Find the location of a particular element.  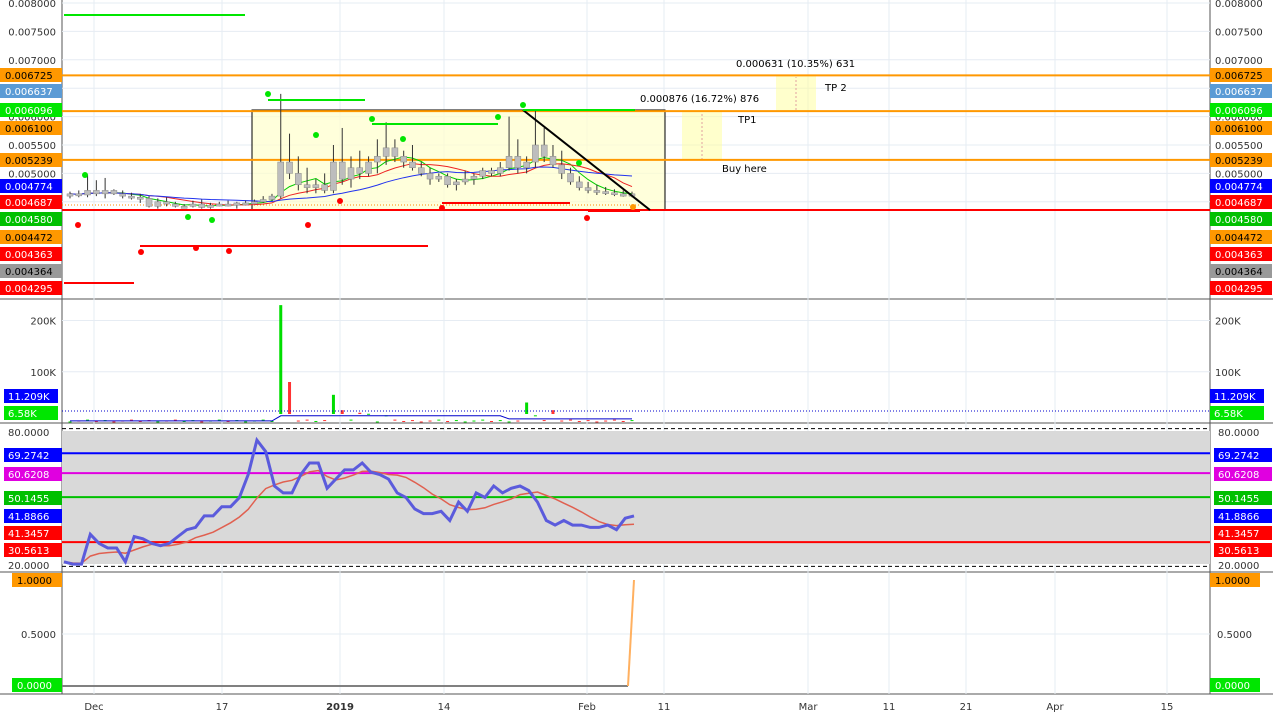

price-tick-label: 0.005000 is located at coordinates (32, 174).